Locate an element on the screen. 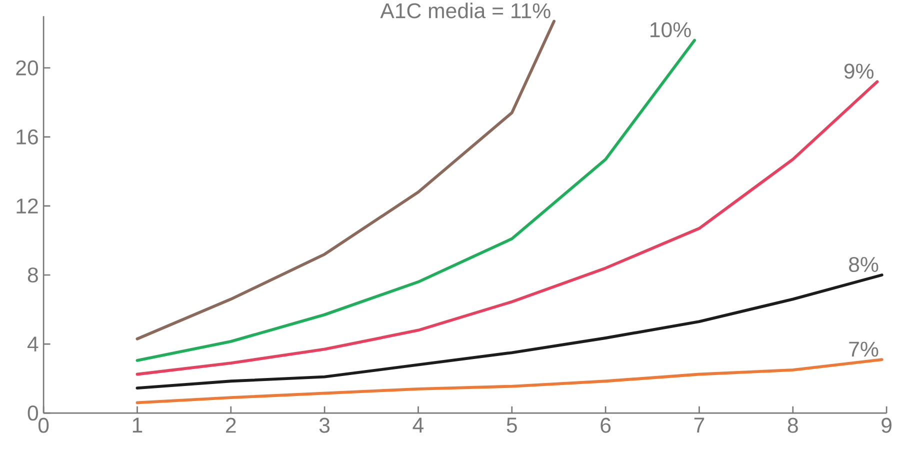 This screenshot has height=464, width=913. x-tick-label: 3 is located at coordinates (324, 426).